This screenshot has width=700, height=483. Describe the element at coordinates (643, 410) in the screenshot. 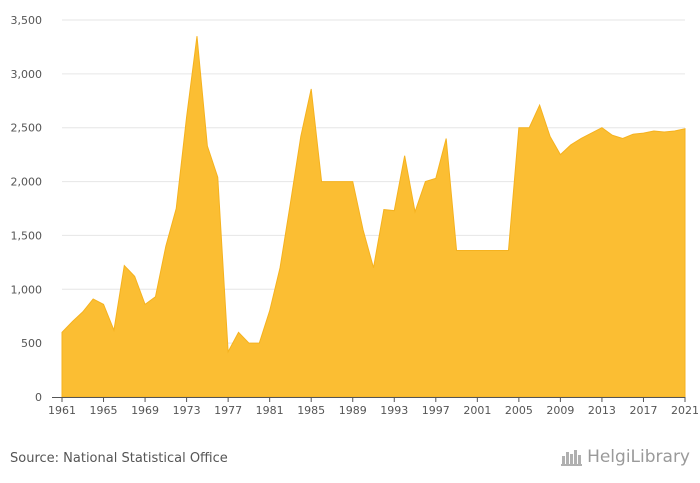

I see `x-tick-label: 2017` at that location.